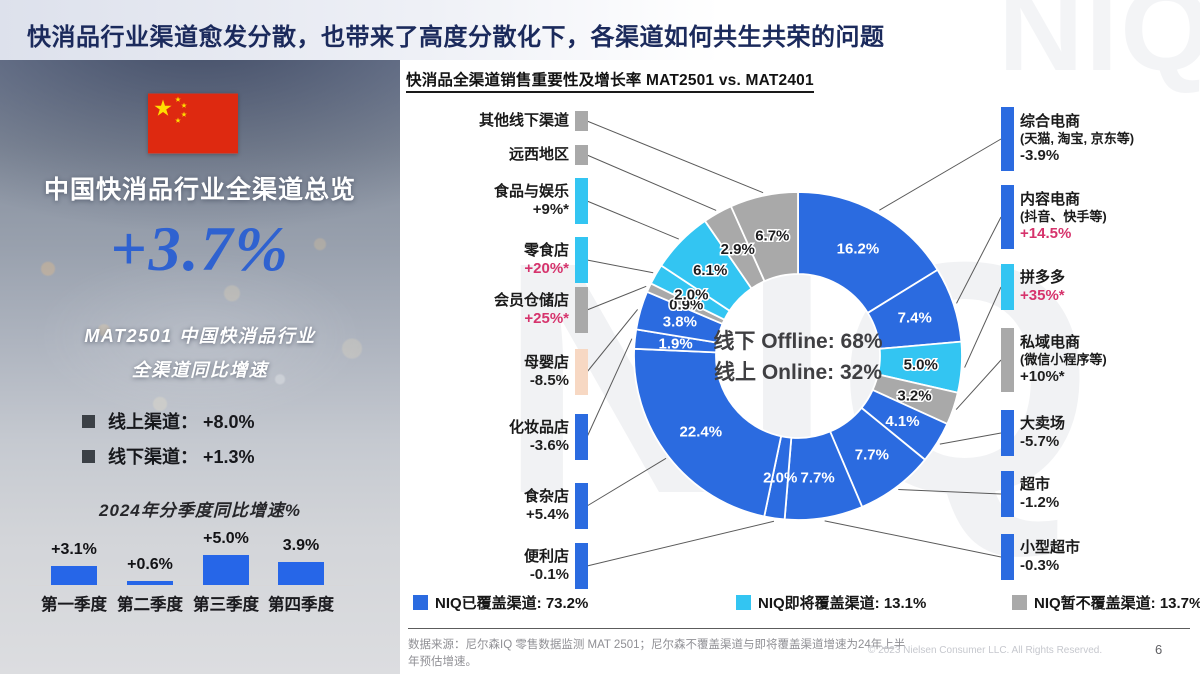 This screenshot has height=674, width=1200. What do you see at coordinates (538, 436) in the screenshot?
I see `label-text-化妆品店: 化妆品店 -3.6%` at bounding box center [538, 436].